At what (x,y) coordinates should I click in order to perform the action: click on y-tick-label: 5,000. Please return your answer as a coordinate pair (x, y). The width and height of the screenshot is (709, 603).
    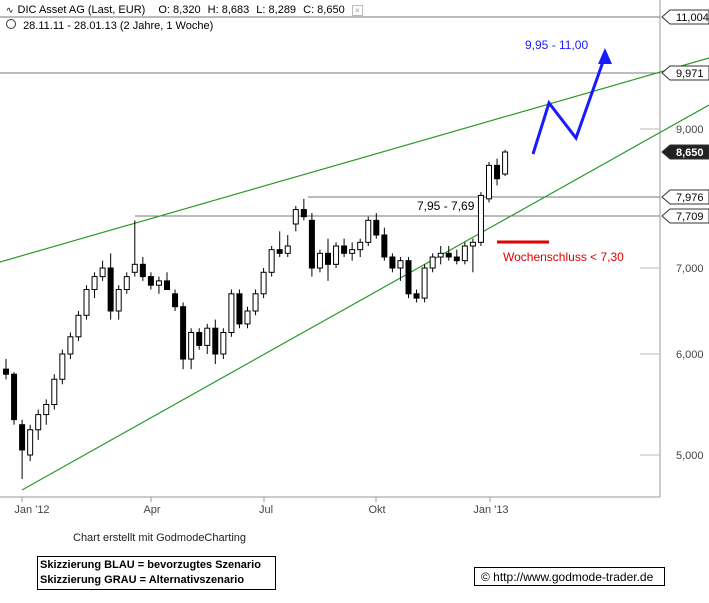
    Looking at the image, I should click on (690, 456).